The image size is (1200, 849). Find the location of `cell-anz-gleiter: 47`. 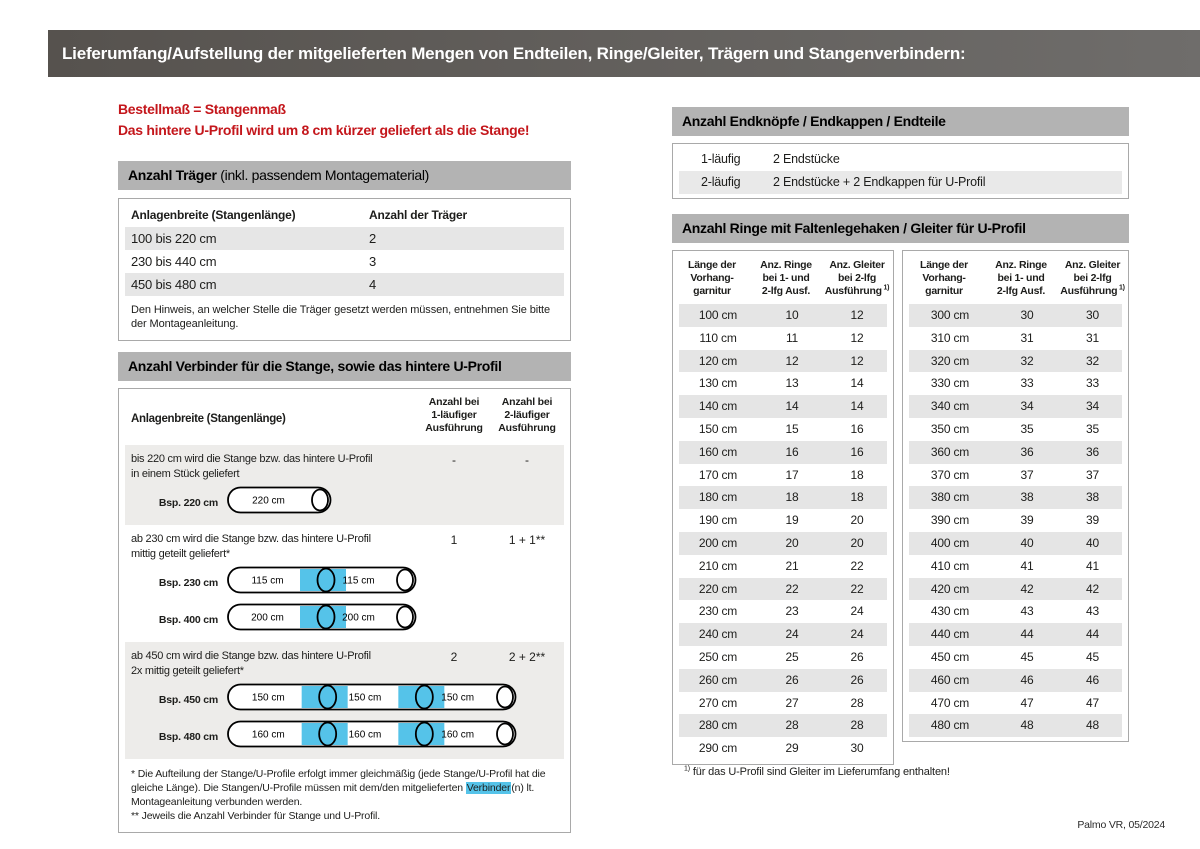

cell-anz-gleiter: 47 is located at coordinates (1092, 702).